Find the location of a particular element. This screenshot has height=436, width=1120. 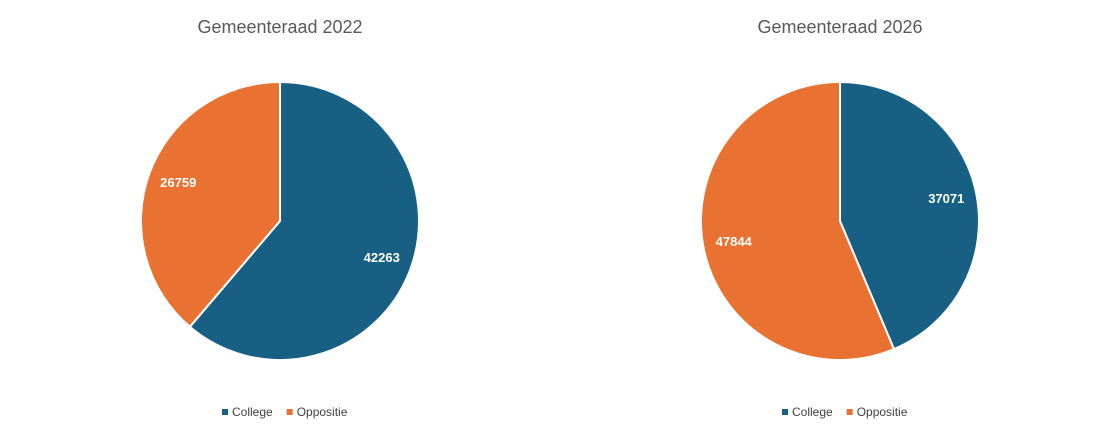

data-label: 26759 is located at coordinates (178, 182).